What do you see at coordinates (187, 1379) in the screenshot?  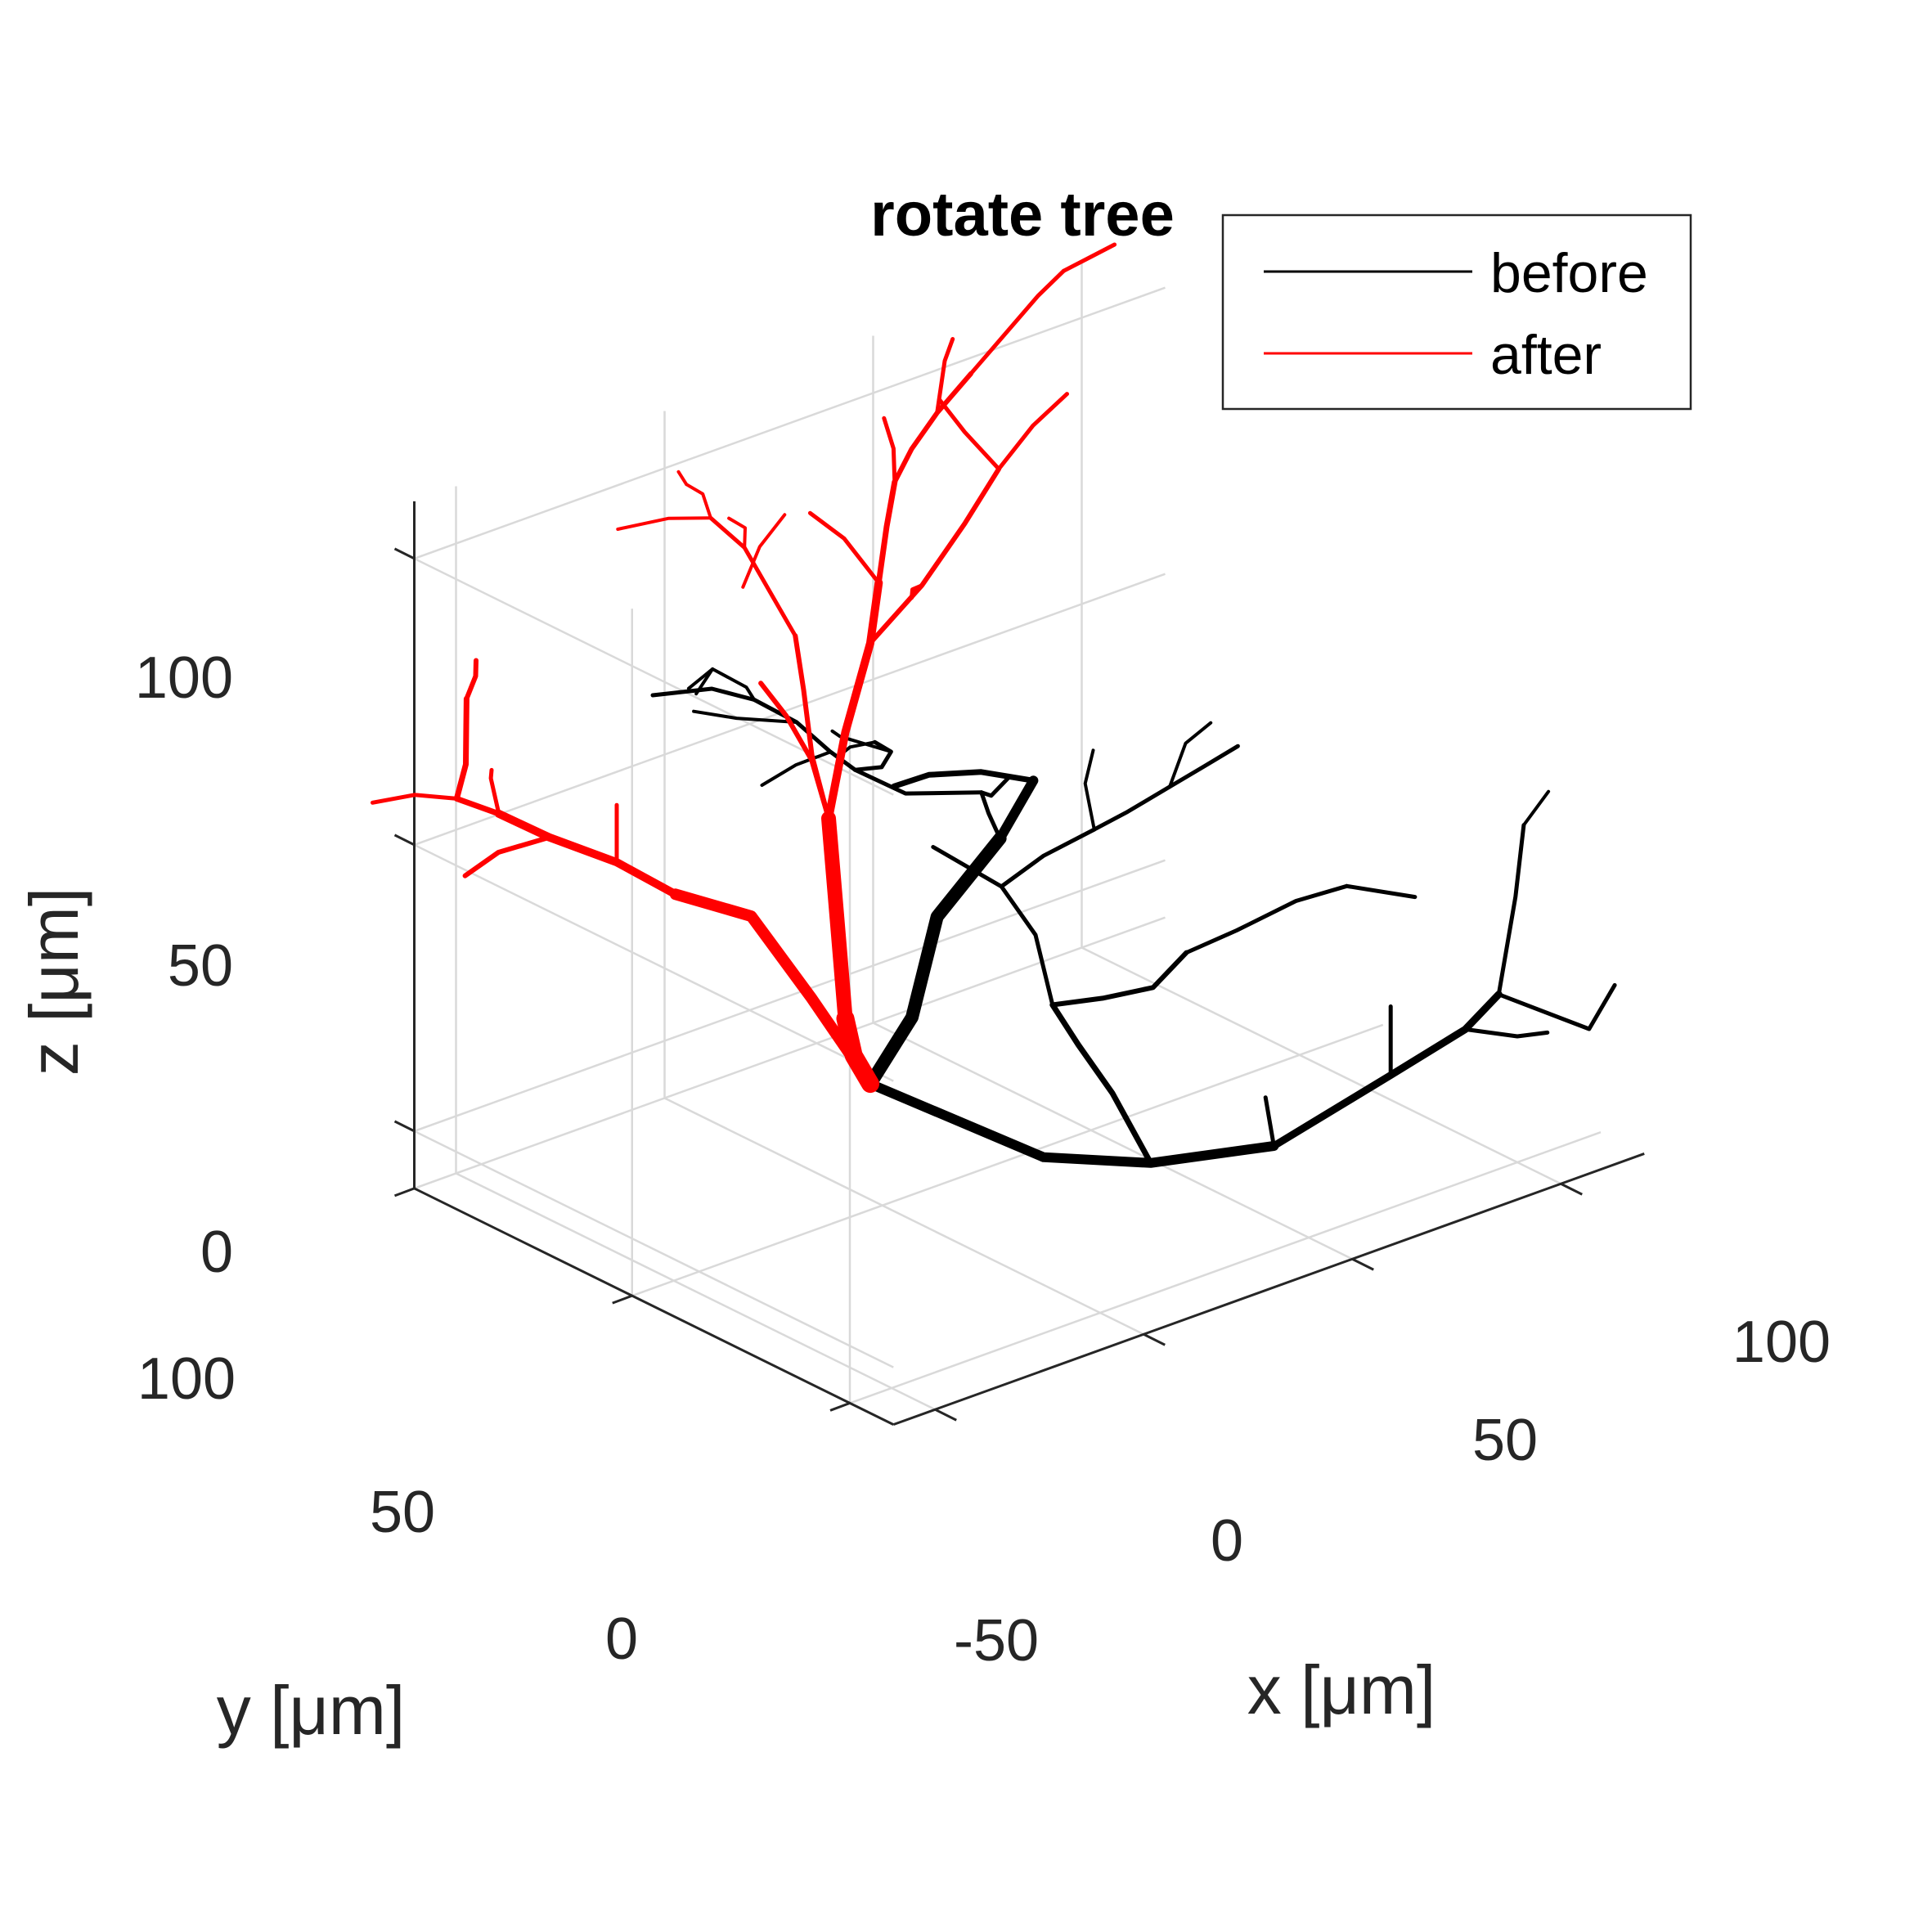 I see `y-tick-label: 100` at bounding box center [187, 1379].